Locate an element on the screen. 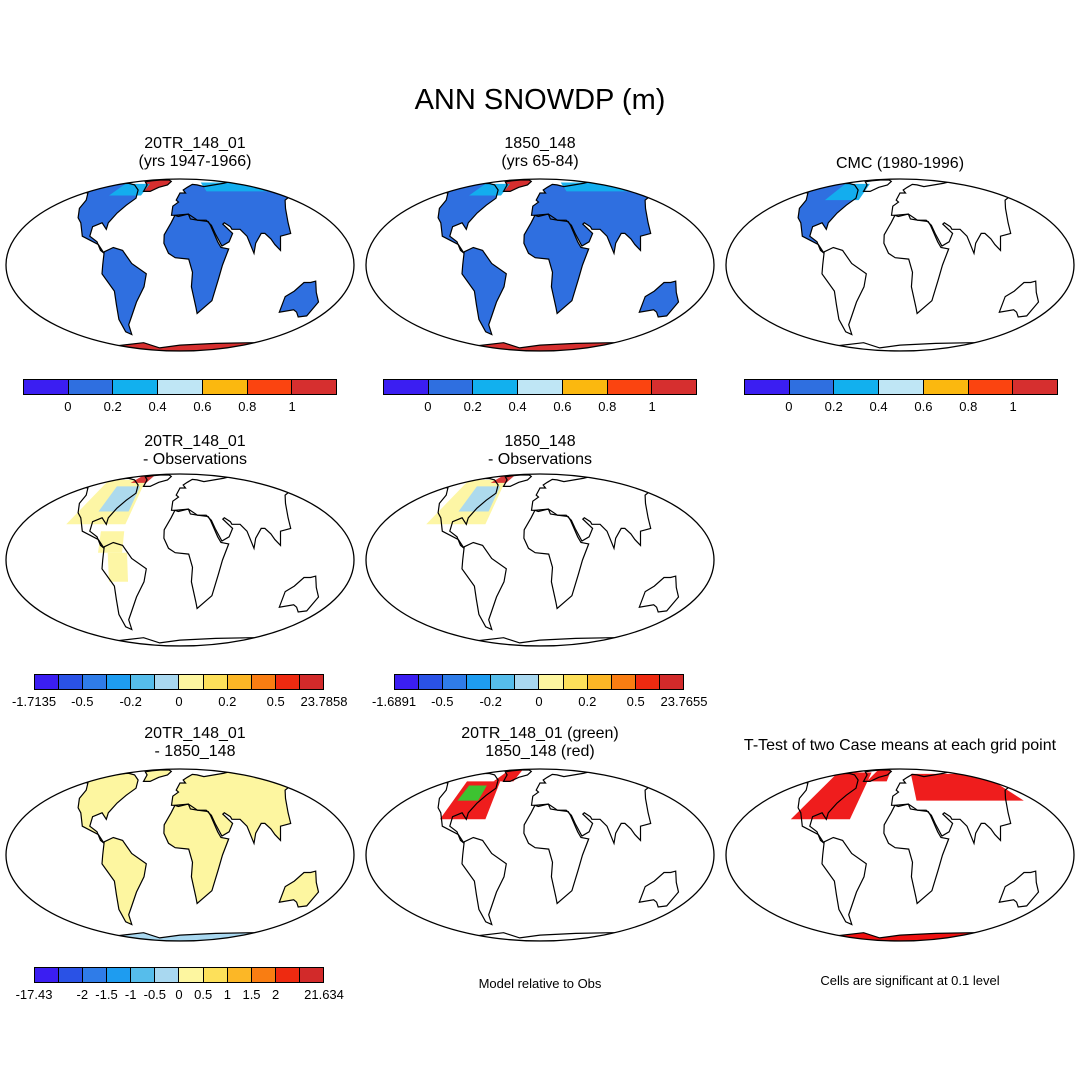 This screenshot has width=1080, height=1080. colorbar-diff-20tr-obs is located at coordinates (179, 682).